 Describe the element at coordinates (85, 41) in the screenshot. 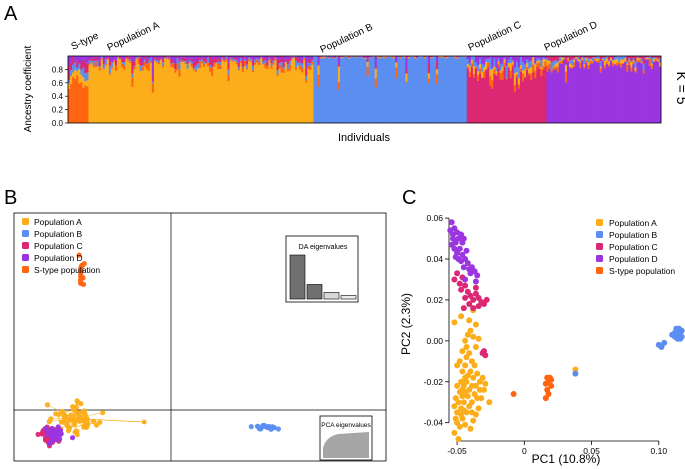

I see `group-label-s-type: S-type` at that location.